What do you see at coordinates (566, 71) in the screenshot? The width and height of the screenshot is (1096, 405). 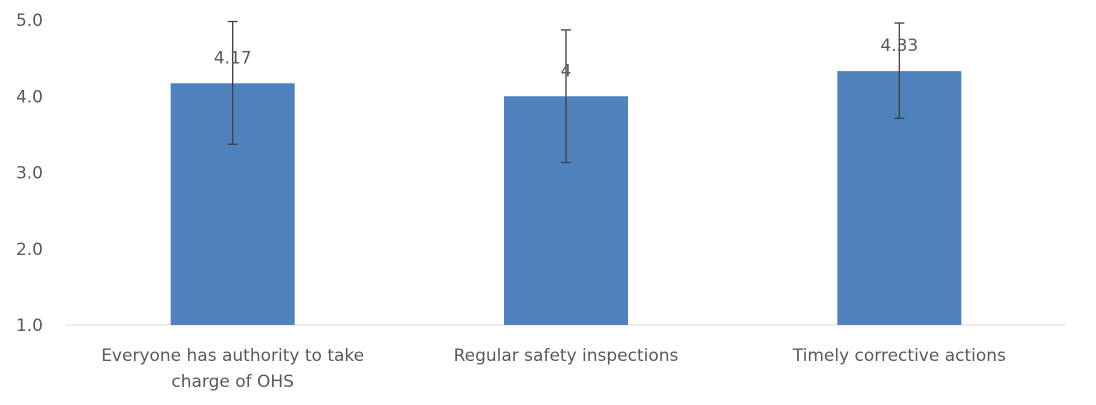 I see `data-label: 4` at bounding box center [566, 71].